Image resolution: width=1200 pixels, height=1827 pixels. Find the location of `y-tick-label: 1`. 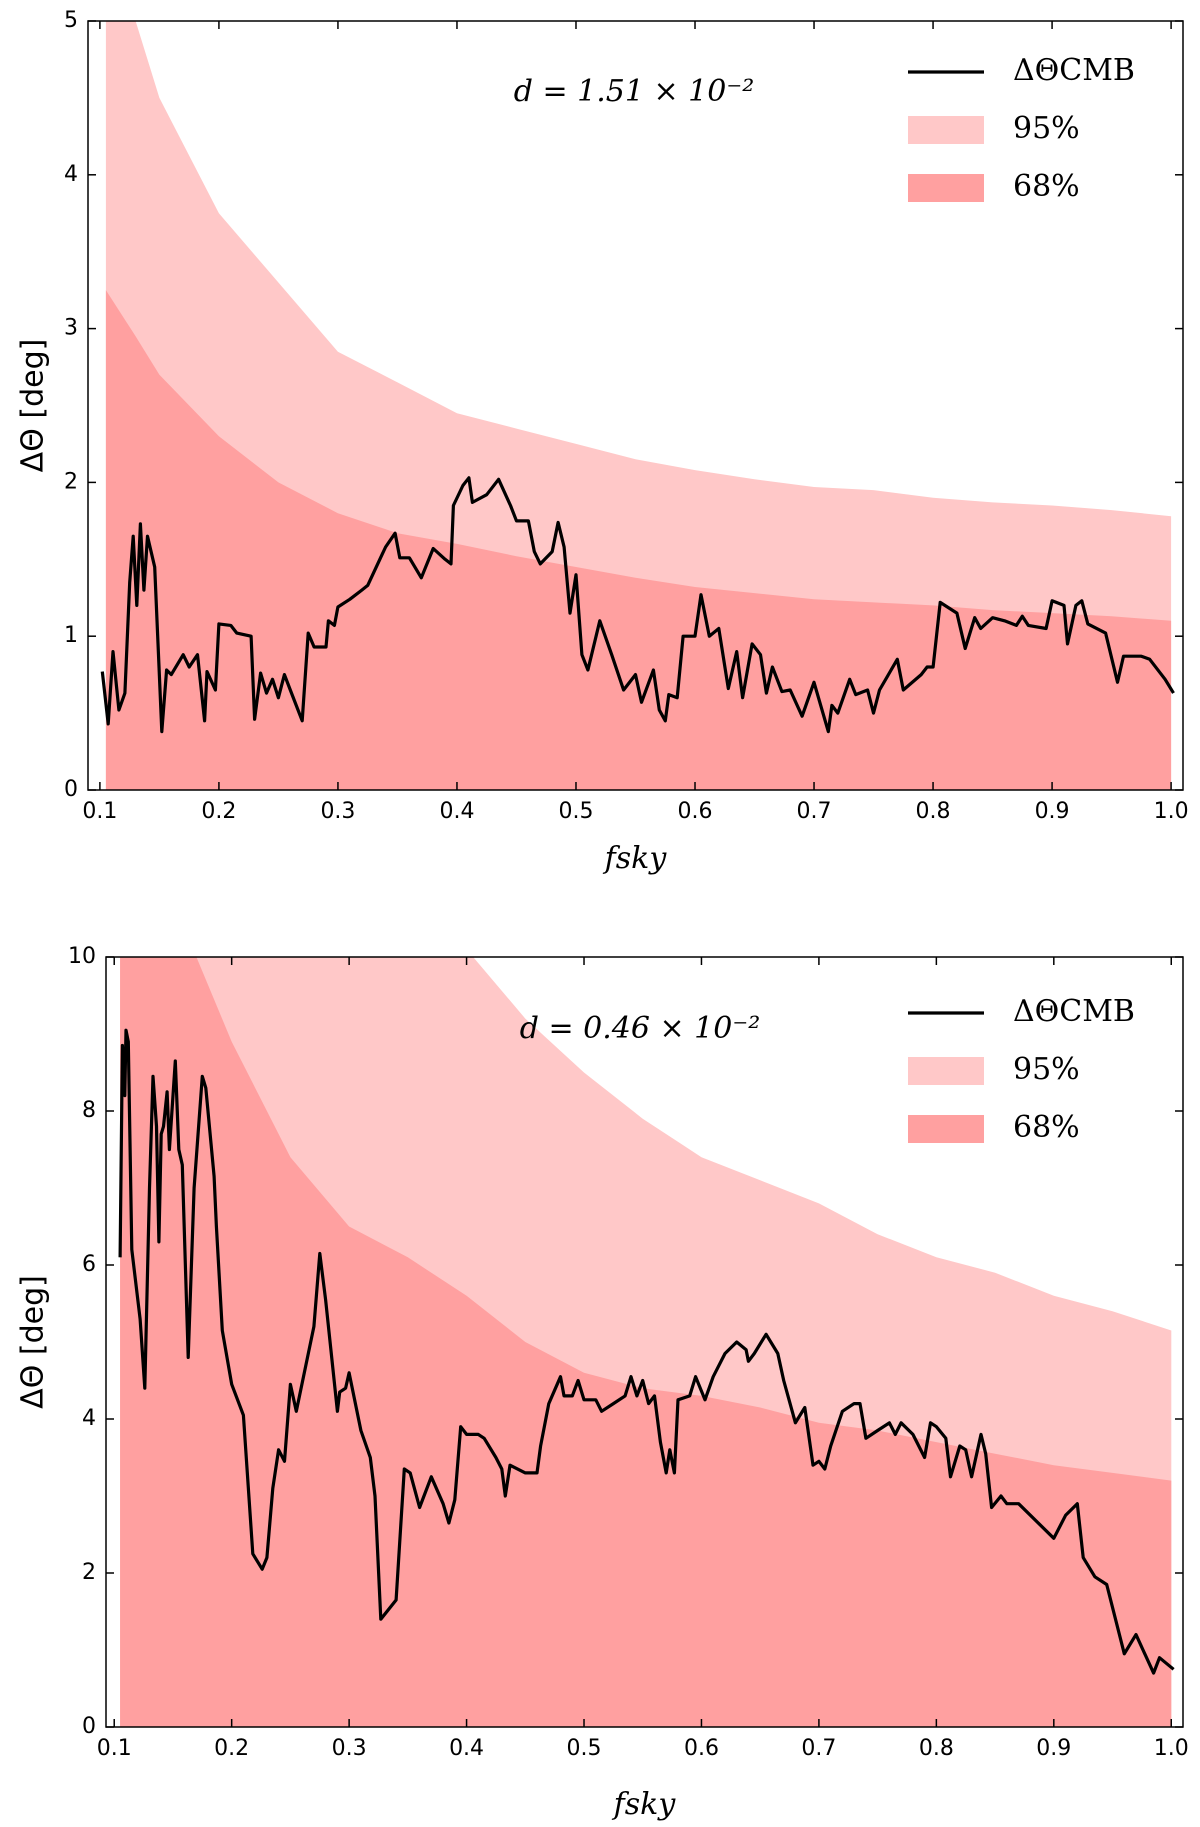

y-tick-label: 1 is located at coordinates (71, 635).